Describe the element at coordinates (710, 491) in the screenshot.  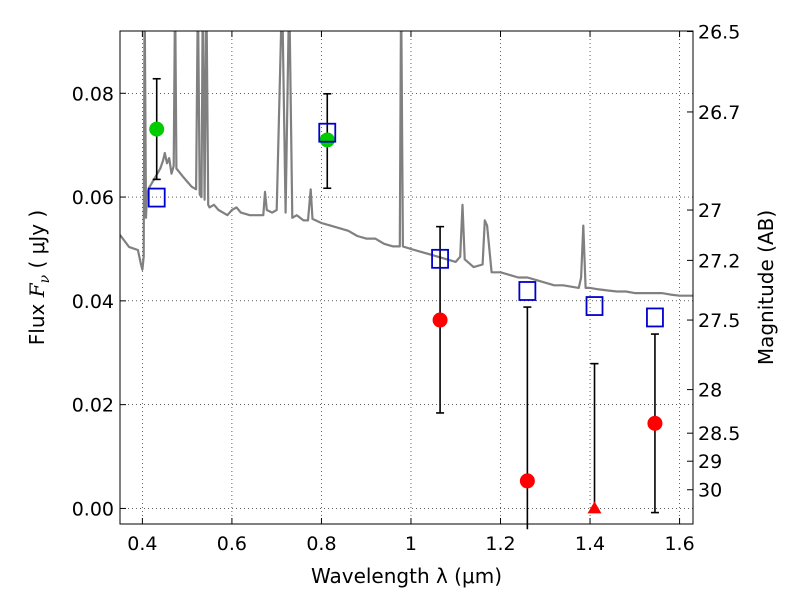
I see `y2-tick-label: 30` at that location.